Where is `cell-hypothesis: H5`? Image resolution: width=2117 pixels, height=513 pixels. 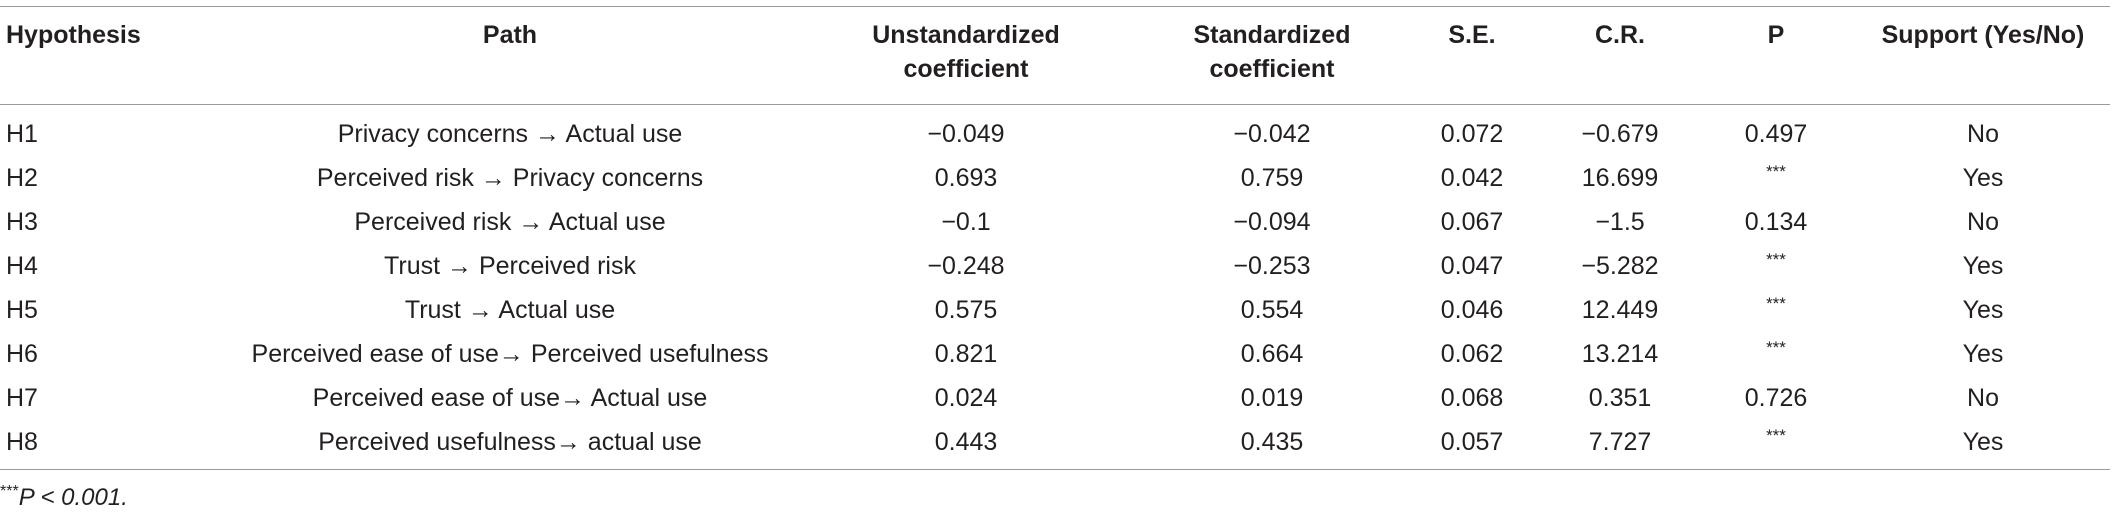 cell-hypothesis: H5 is located at coordinates (22, 310).